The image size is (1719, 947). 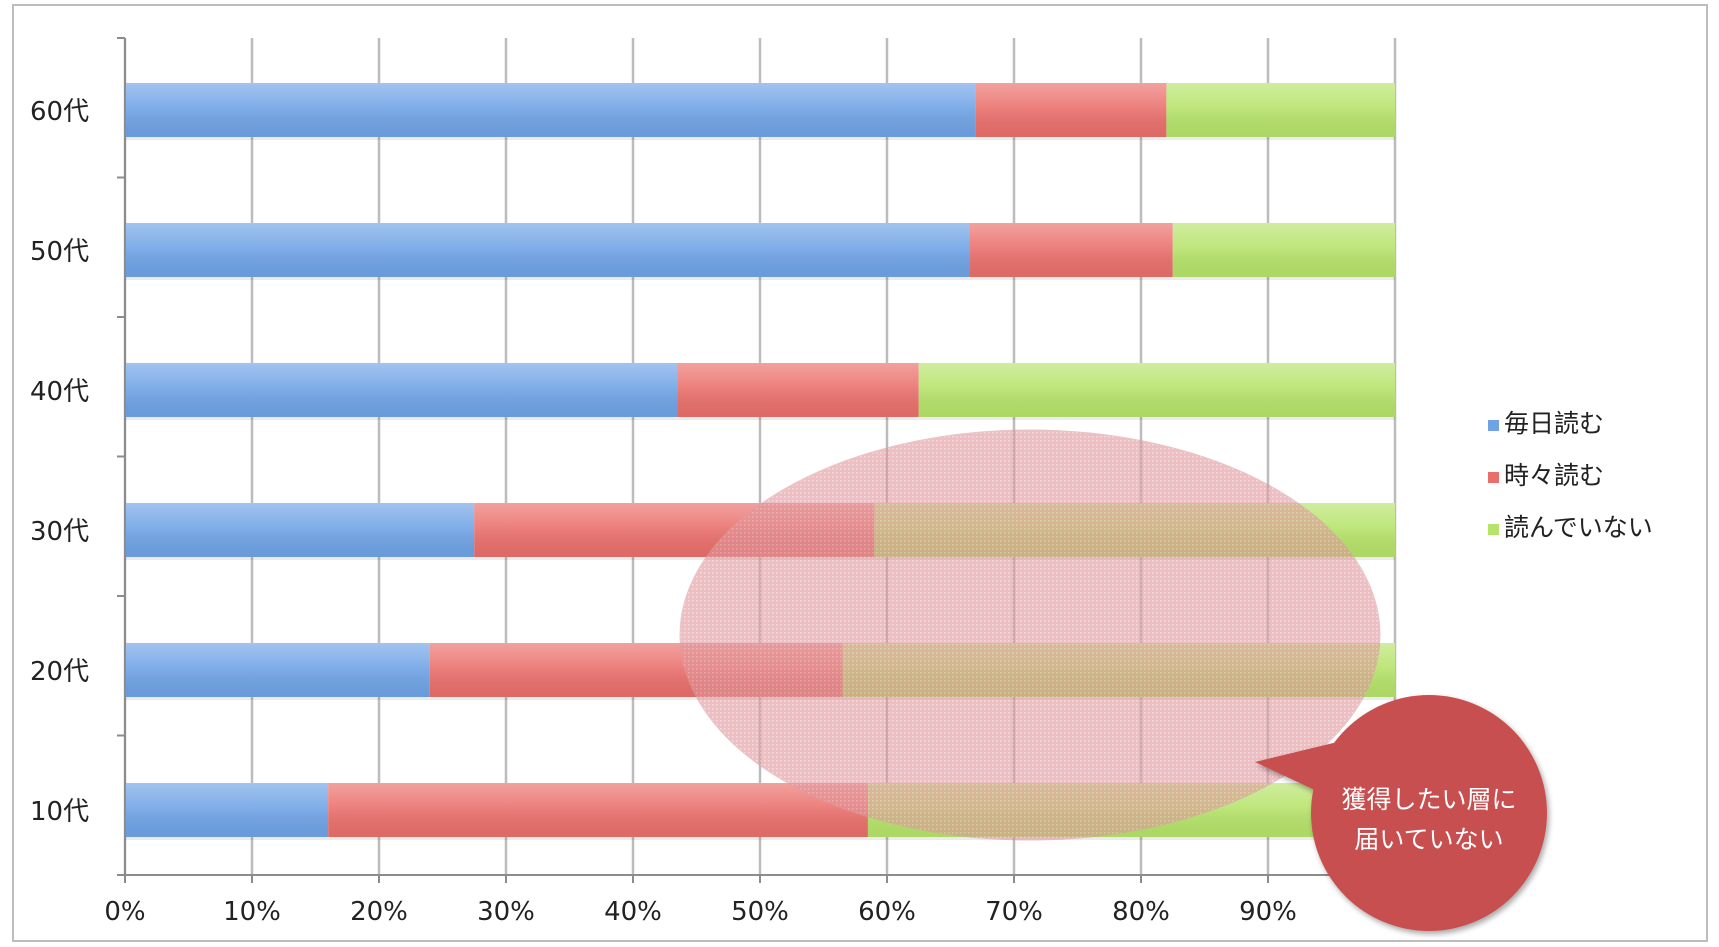 What do you see at coordinates (633, 912) in the screenshot?
I see `x-tick-label: 40%` at bounding box center [633, 912].